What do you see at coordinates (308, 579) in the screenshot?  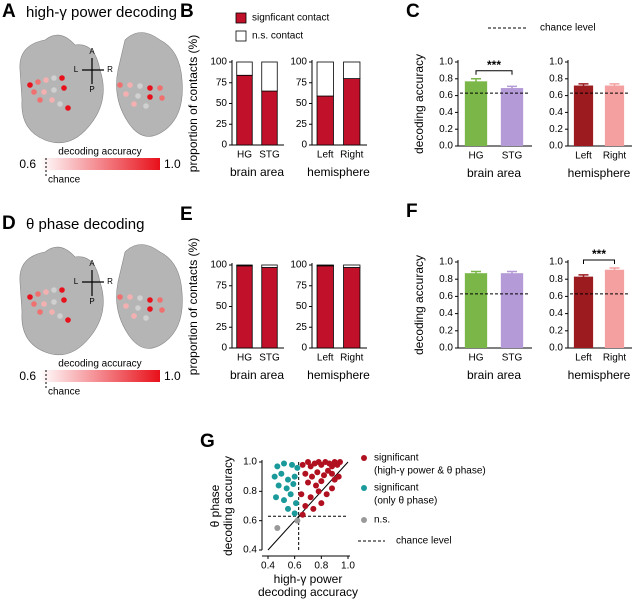 I see `x-axis-label: high-γ power` at bounding box center [308, 579].